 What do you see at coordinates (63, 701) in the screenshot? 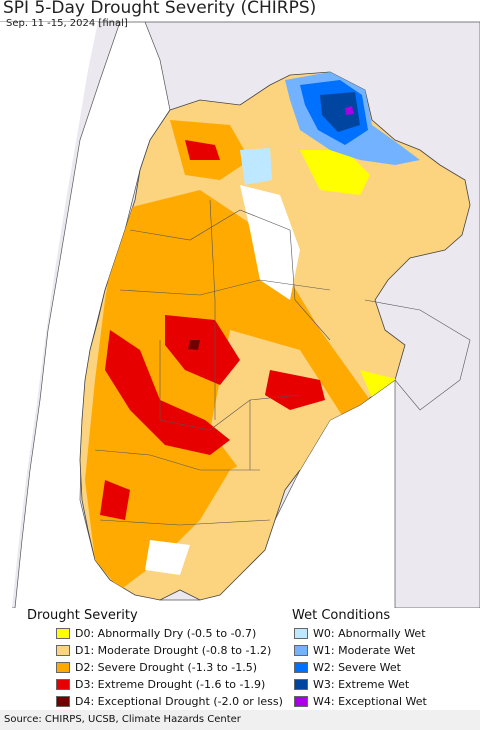
I see `swatch-d4` at bounding box center [63, 701].